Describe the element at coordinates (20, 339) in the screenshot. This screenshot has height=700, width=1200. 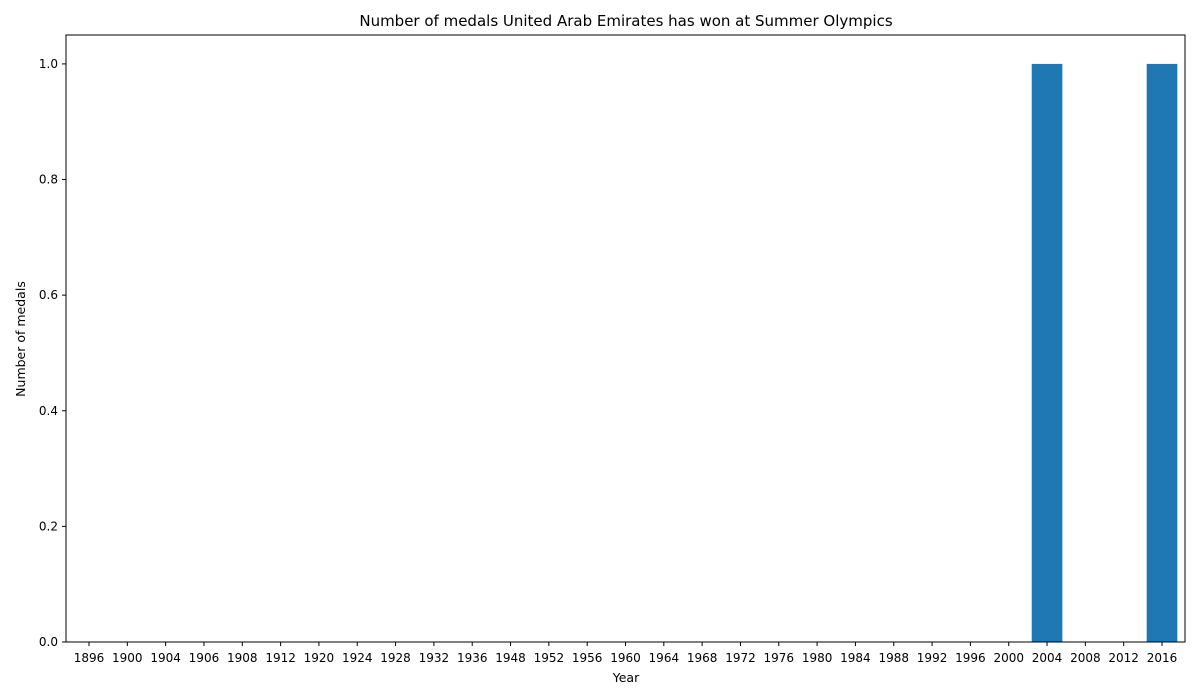
I see `y-axis-label: Number of medals` at that location.